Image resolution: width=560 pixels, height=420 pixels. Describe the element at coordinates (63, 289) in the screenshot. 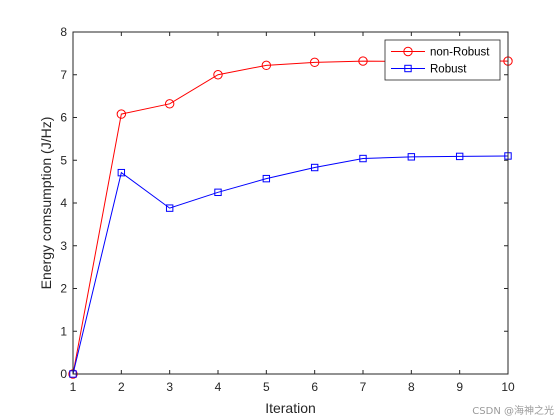

I see `y-tick-label: 2` at that location.